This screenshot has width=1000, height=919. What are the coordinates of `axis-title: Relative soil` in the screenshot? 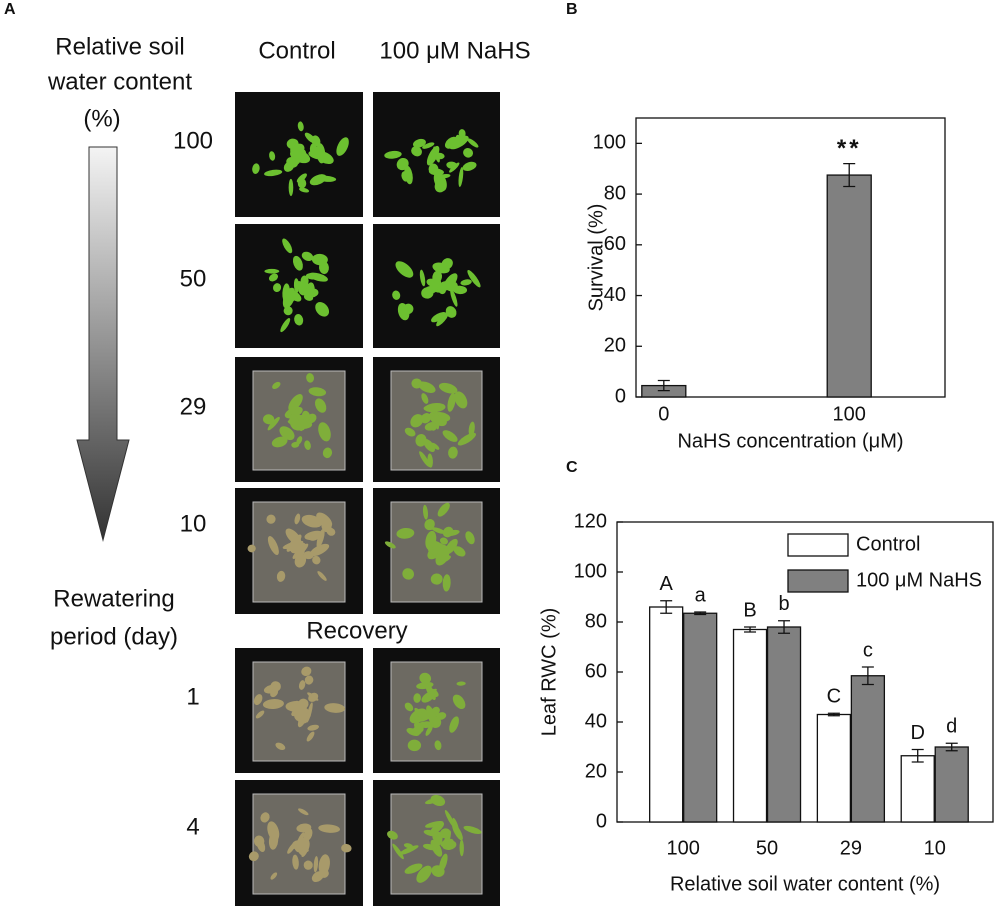 It's located at (119, 46).